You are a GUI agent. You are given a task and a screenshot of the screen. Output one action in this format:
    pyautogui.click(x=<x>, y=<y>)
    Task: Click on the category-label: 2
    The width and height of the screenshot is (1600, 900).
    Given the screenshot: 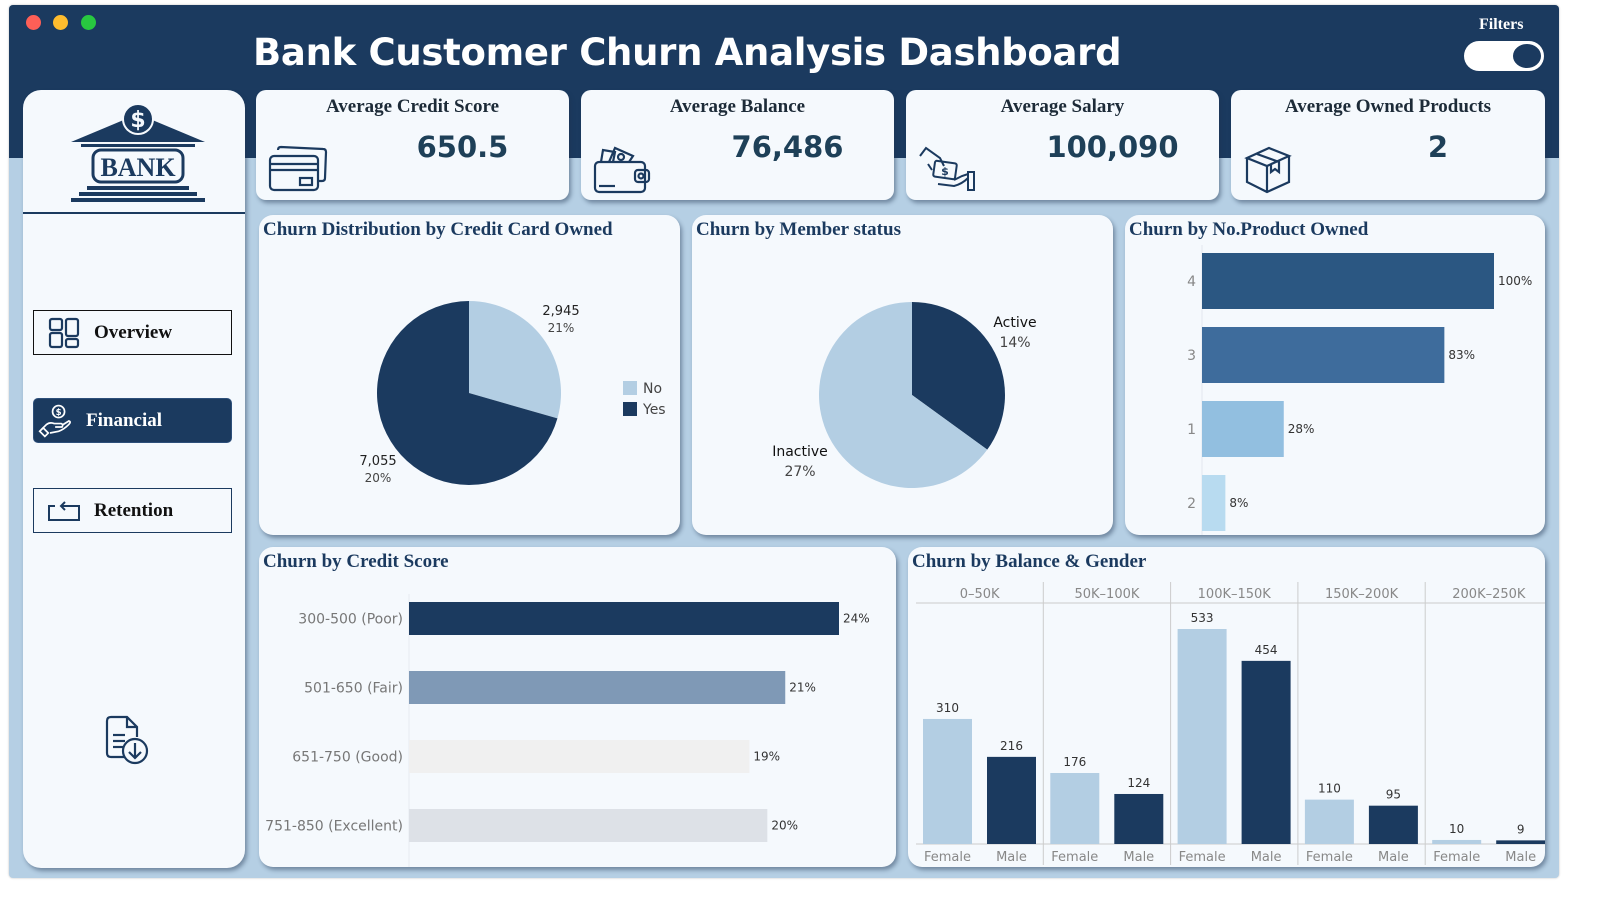 What is the action you would take?
    pyautogui.click(x=1191, y=504)
    